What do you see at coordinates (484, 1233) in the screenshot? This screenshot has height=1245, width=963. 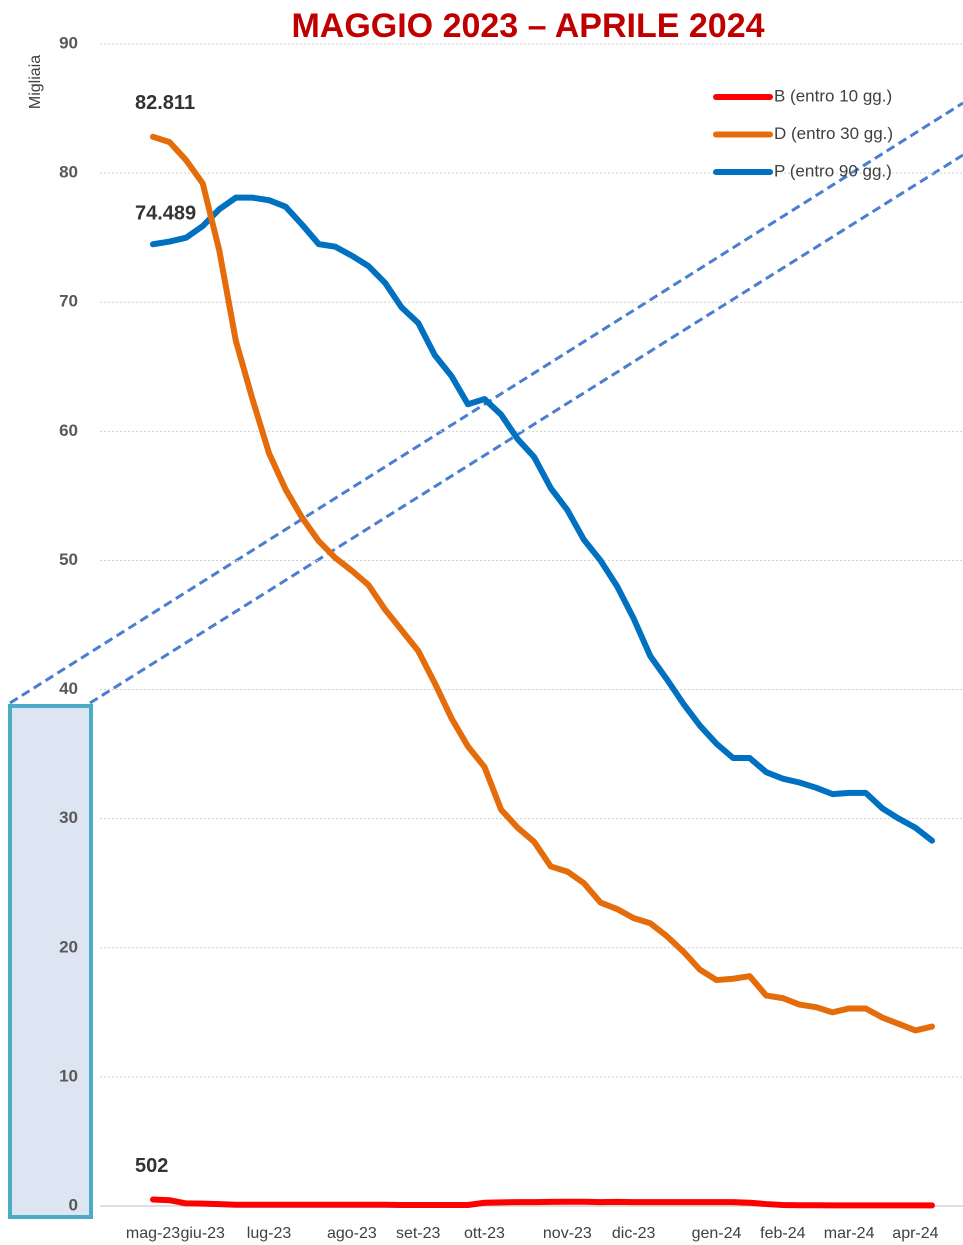 I see `x-tick-label: ott-23` at bounding box center [484, 1233].